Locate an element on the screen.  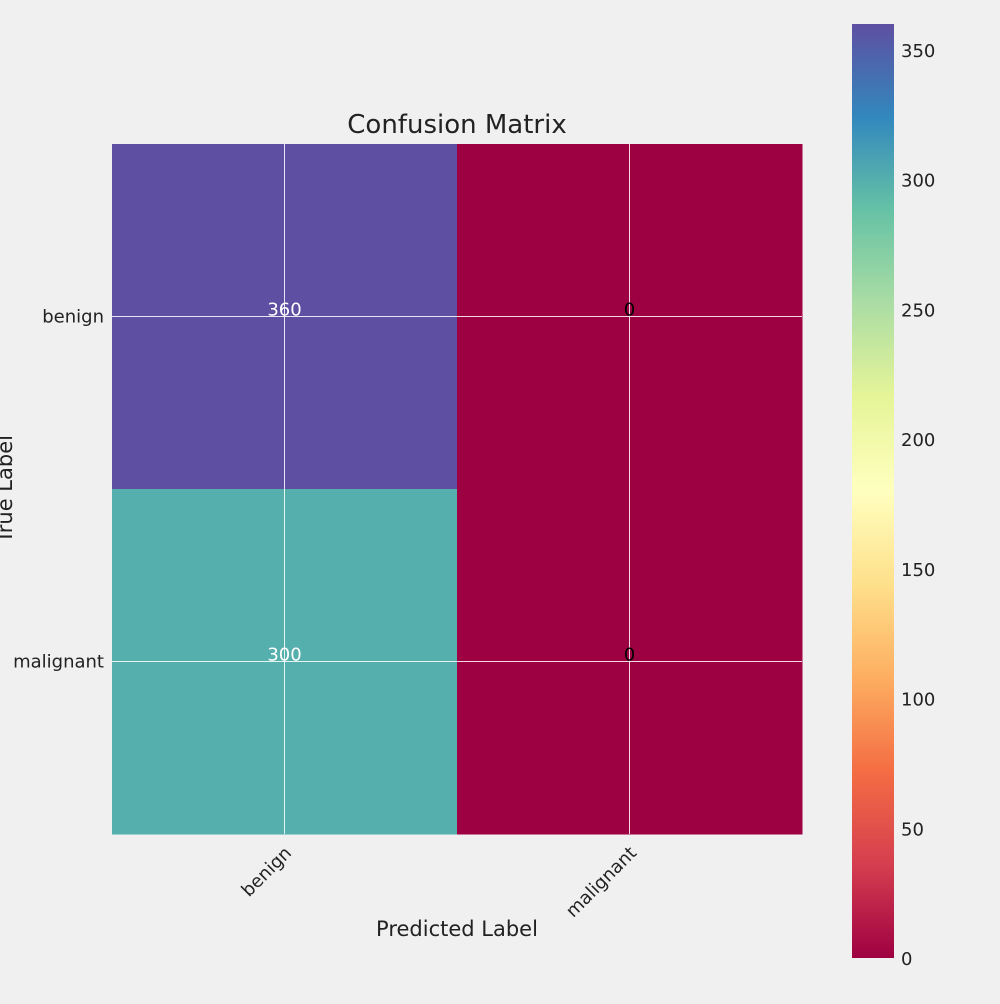
colorbar is located at coordinates (873, 491).